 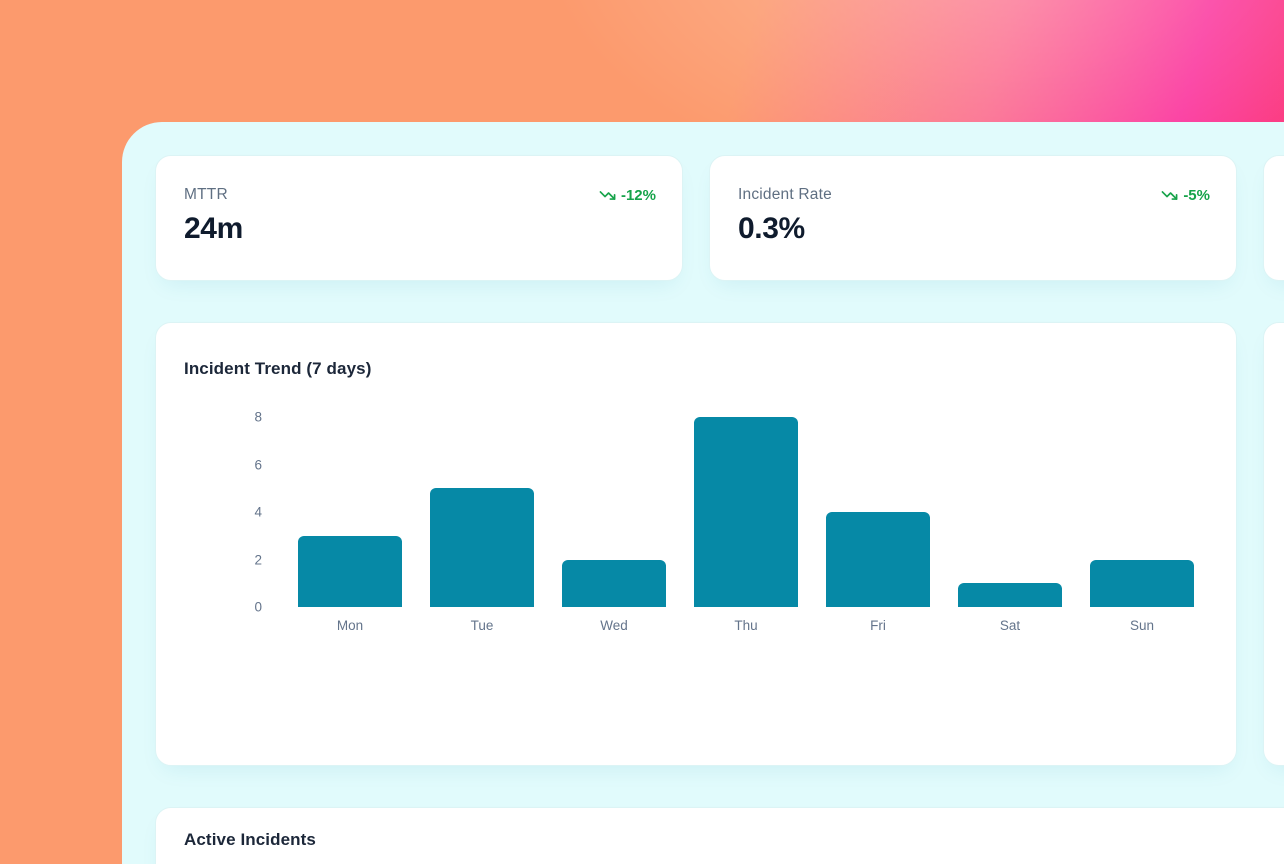 What do you see at coordinates (350, 571) in the screenshot?
I see `bar-mon` at bounding box center [350, 571].